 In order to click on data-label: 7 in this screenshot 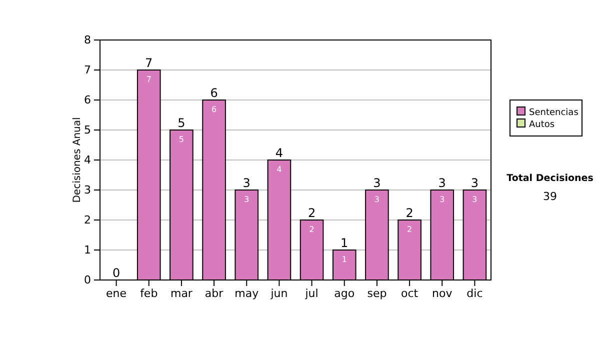, I will do `click(149, 79)`.